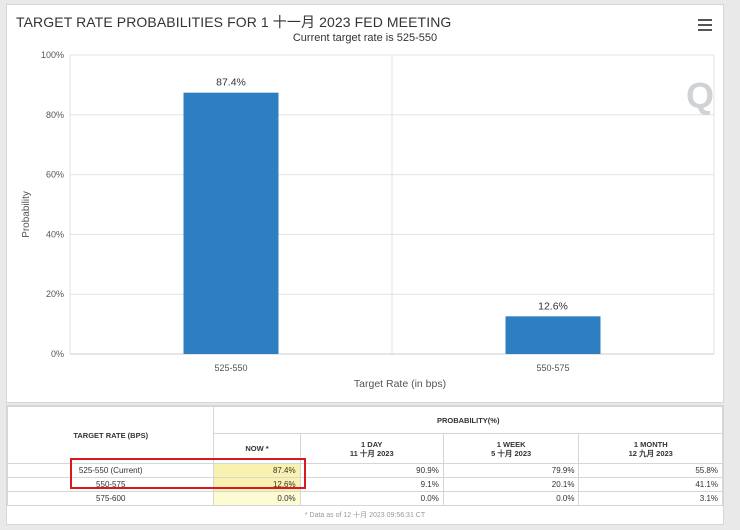  Describe the element at coordinates (110, 498) in the screenshot. I see `row-target-rate: 575-600` at that location.